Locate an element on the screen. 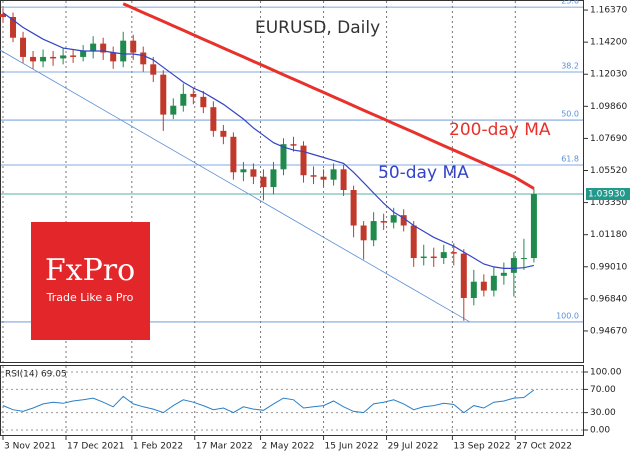  rsi-panel is located at coordinates (292, 400).